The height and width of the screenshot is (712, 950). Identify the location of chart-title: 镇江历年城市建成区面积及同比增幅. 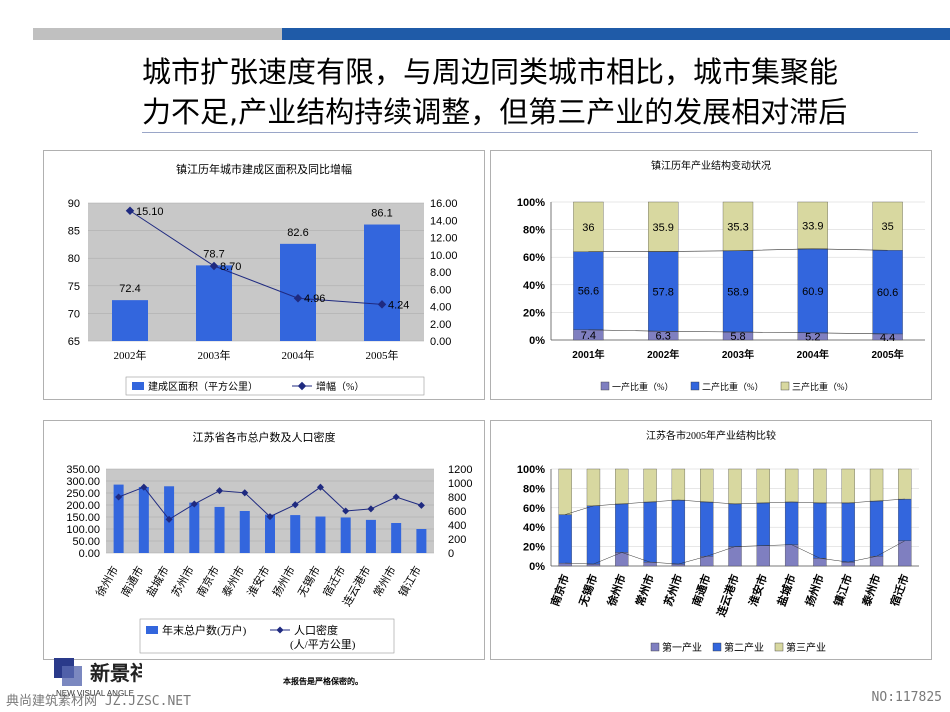
(264, 169).